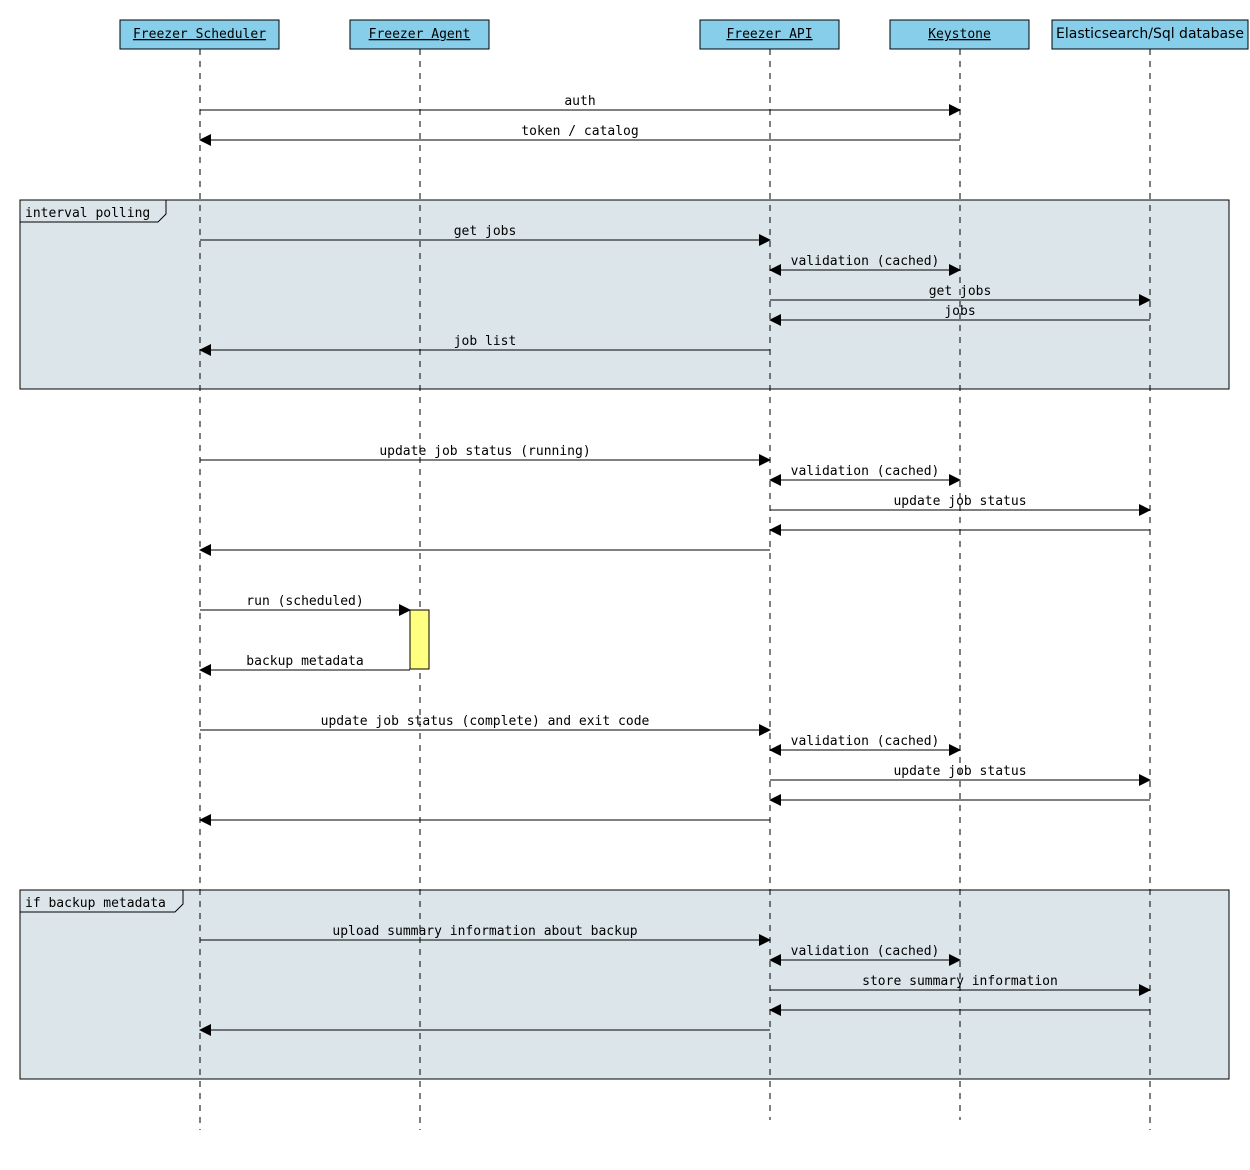 This screenshot has height=1170, width=1250. I want to click on participant-db: Elasticsearch/Sql database, so click(1150, 34).